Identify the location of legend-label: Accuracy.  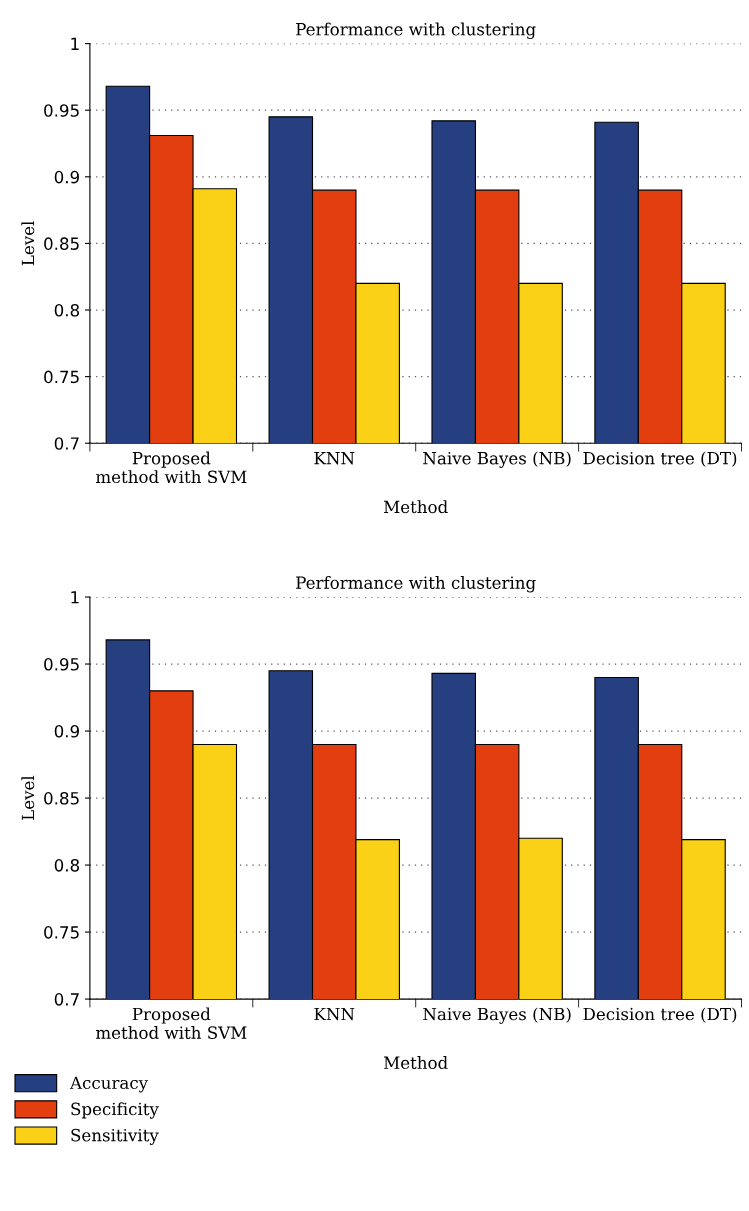
(109, 1084).